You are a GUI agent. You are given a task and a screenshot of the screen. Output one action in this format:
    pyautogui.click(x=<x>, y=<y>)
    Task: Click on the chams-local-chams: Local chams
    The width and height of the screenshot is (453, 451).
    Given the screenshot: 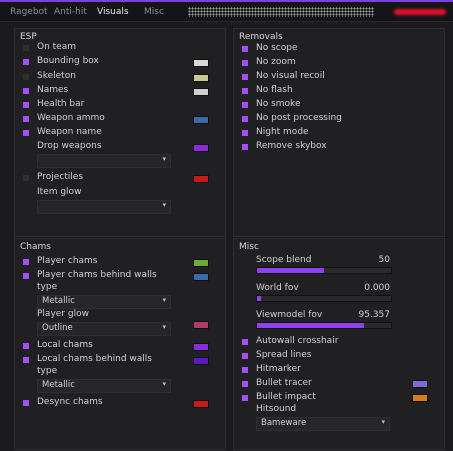 What is the action you would take?
    pyautogui.click(x=58, y=346)
    